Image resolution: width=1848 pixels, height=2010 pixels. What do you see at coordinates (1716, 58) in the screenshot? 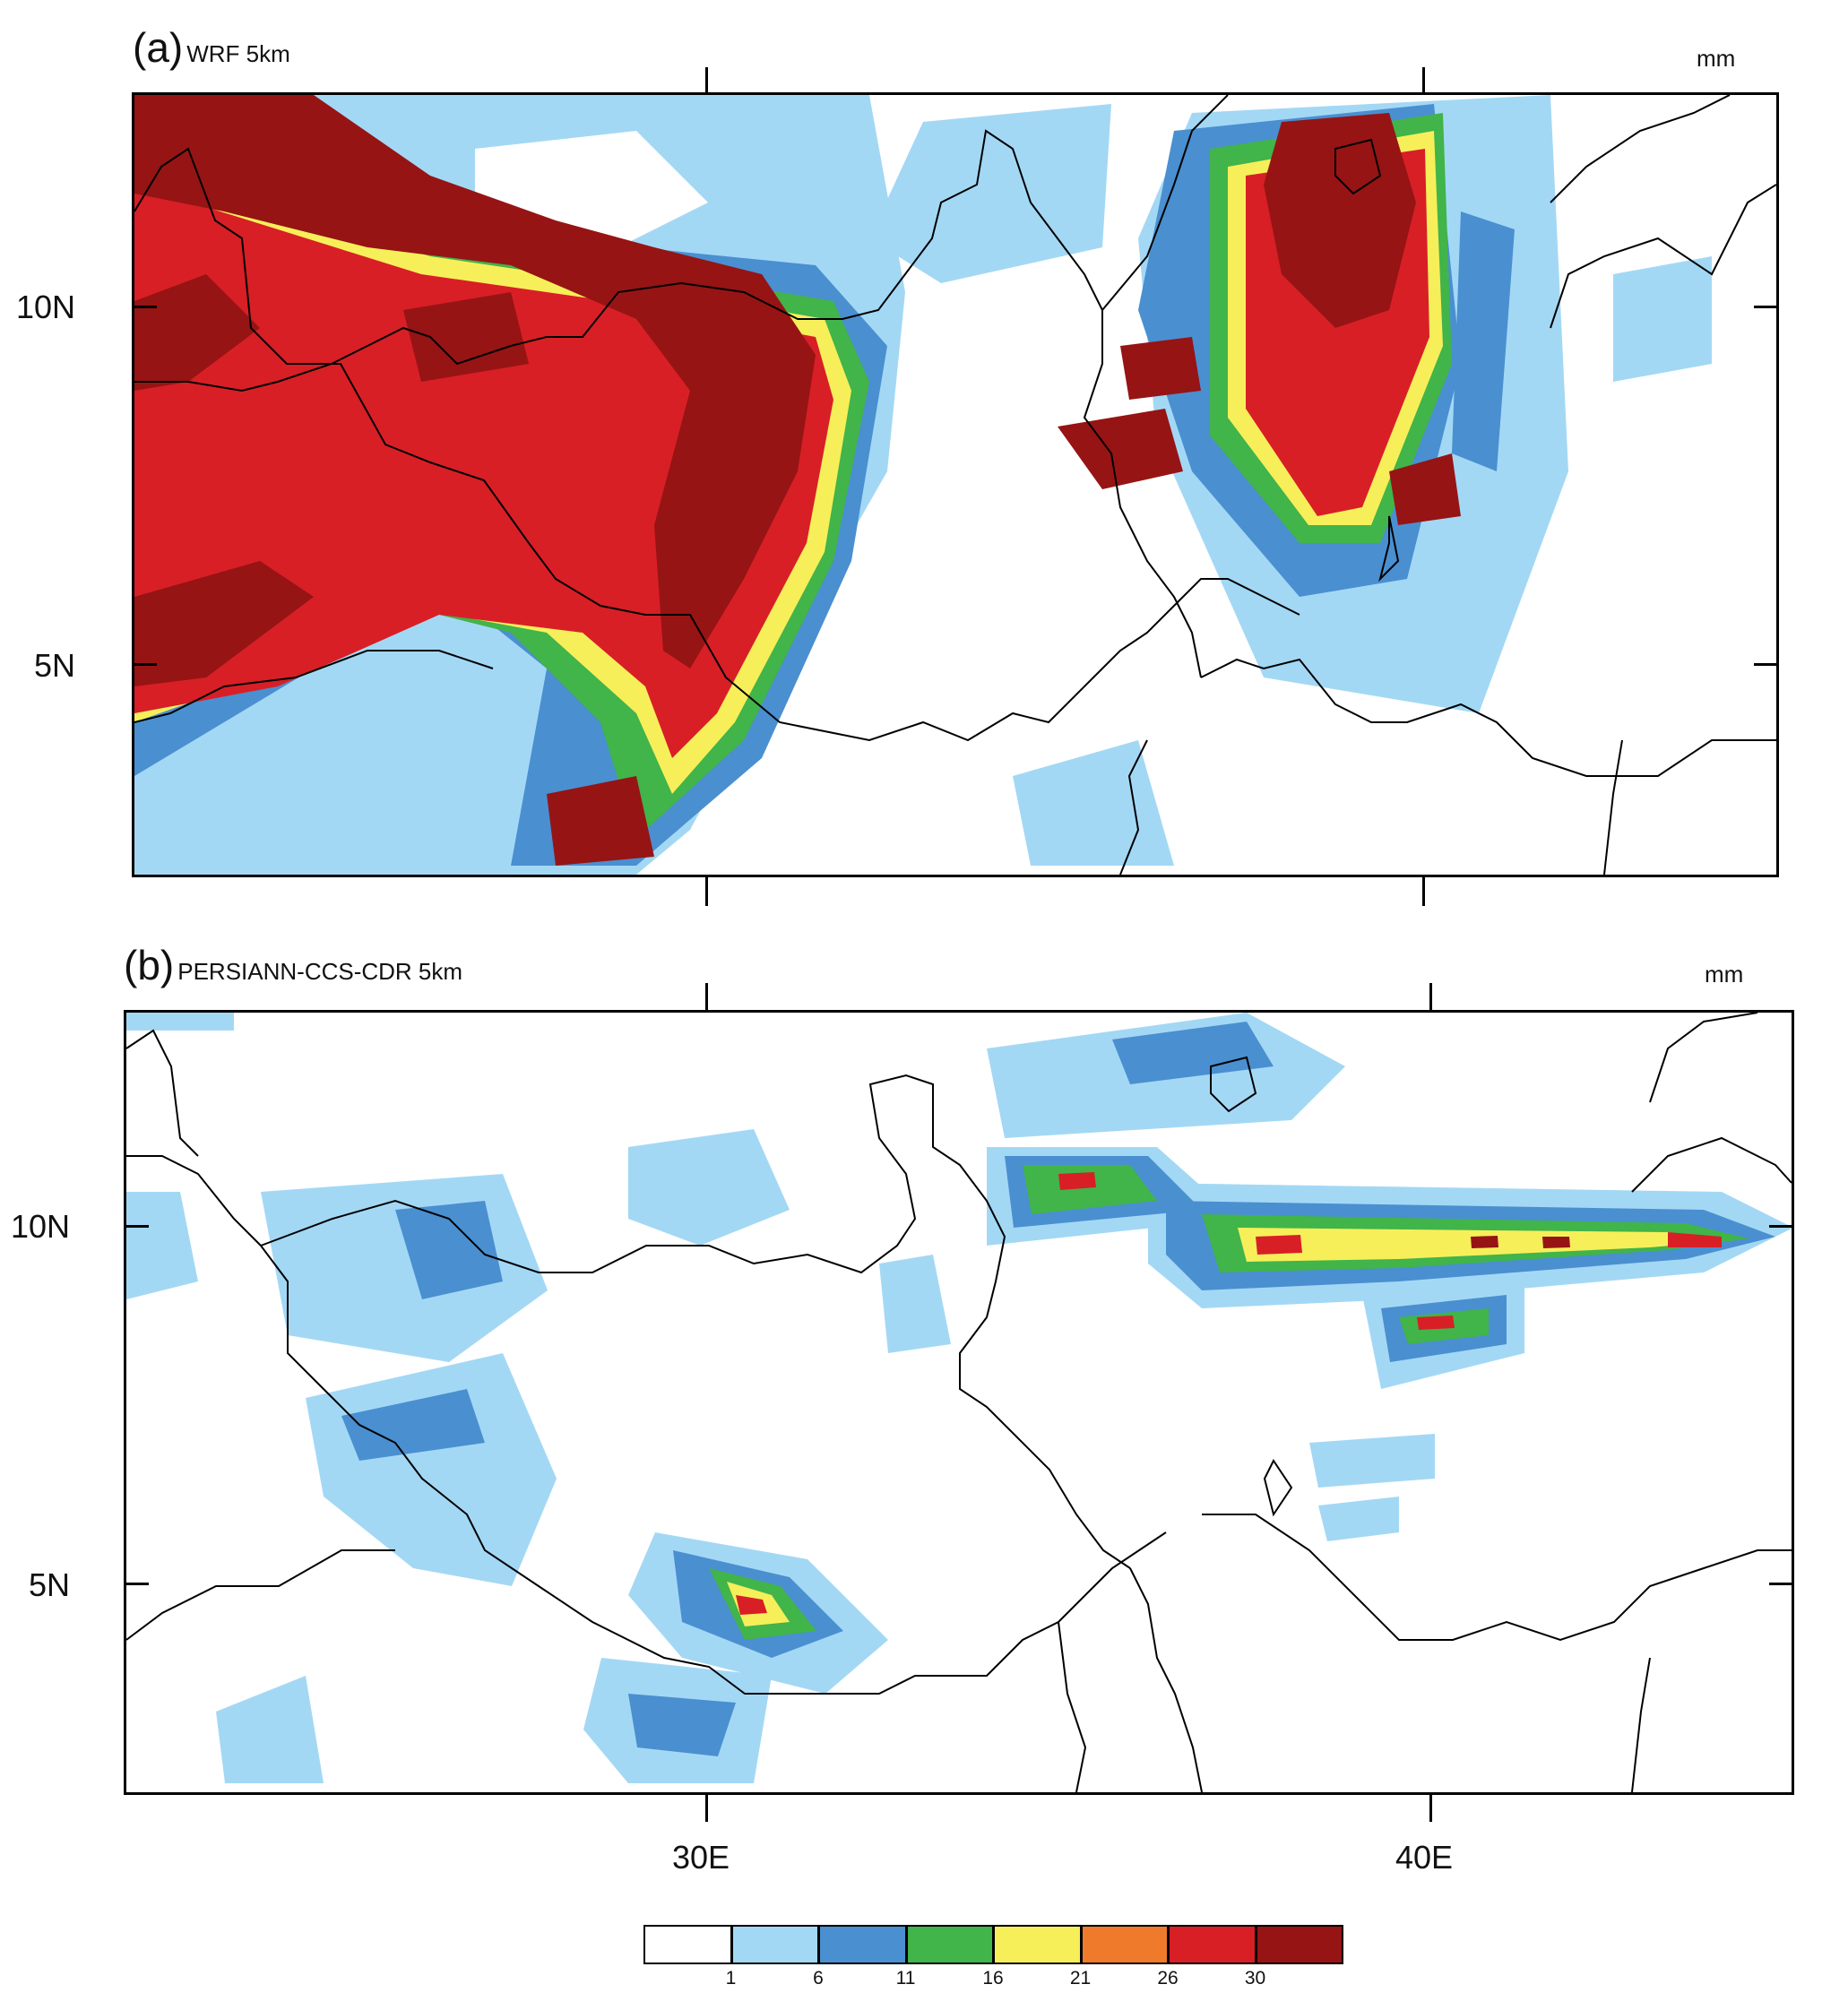
I see `panel-a-units: mm` at bounding box center [1716, 58].